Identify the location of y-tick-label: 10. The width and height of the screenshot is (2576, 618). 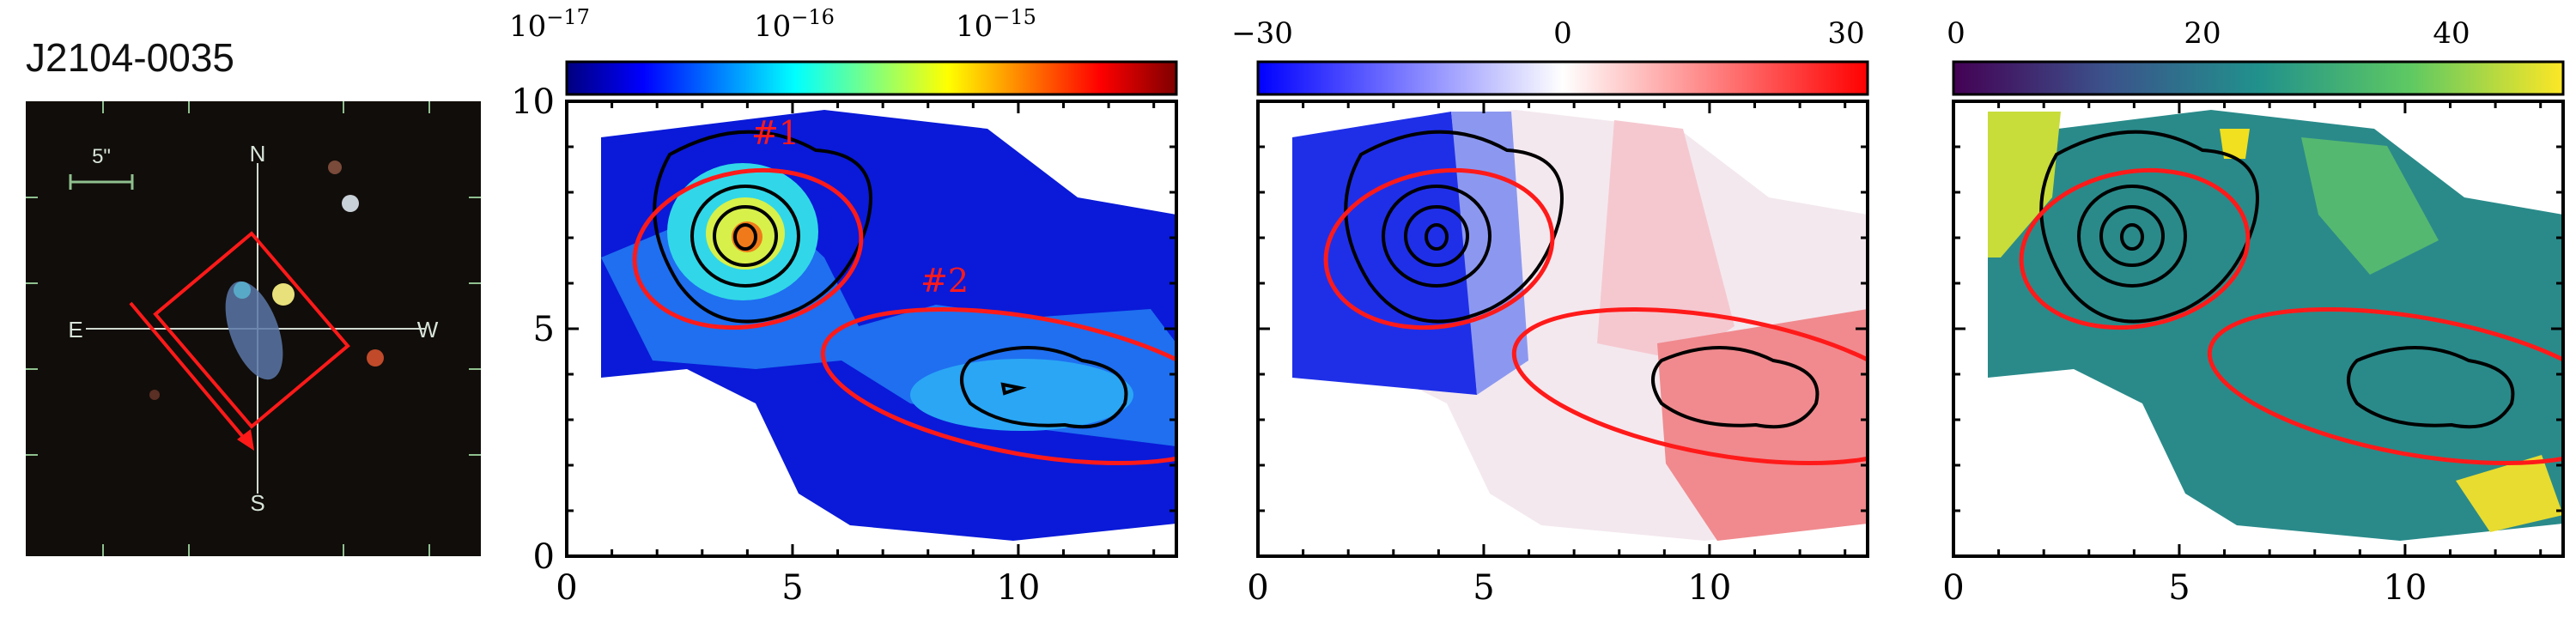
(533, 102).